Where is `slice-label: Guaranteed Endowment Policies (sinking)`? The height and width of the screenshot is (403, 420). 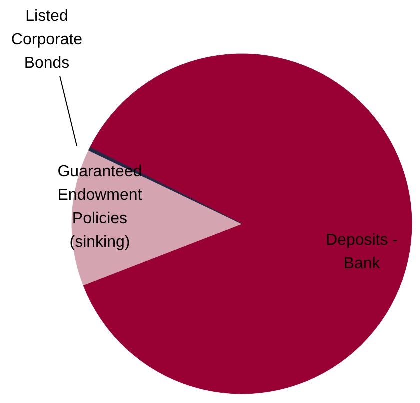 slice-label: Guaranteed Endowment Policies (sinking) is located at coordinates (100, 208).